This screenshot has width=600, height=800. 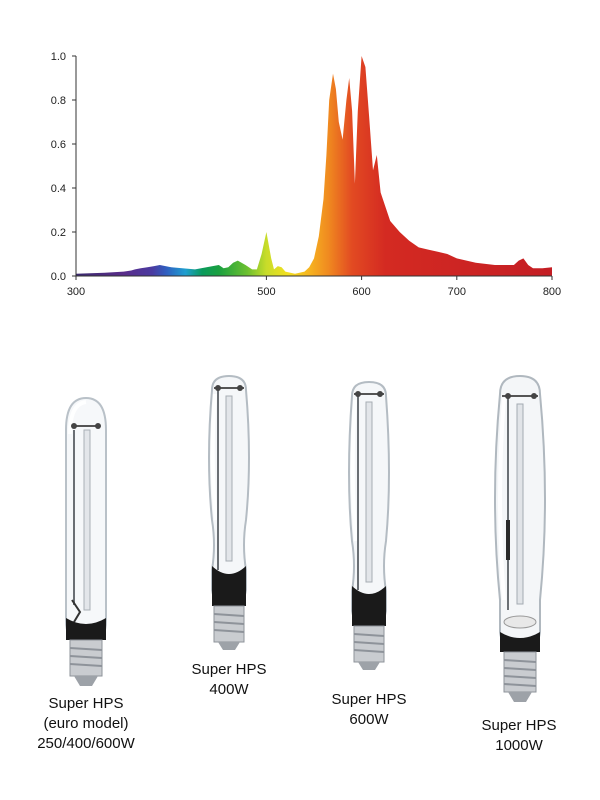 What do you see at coordinates (457, 292) in the screenshot?
I see `x-tick-label: 700` at bounding box center [457, 292].